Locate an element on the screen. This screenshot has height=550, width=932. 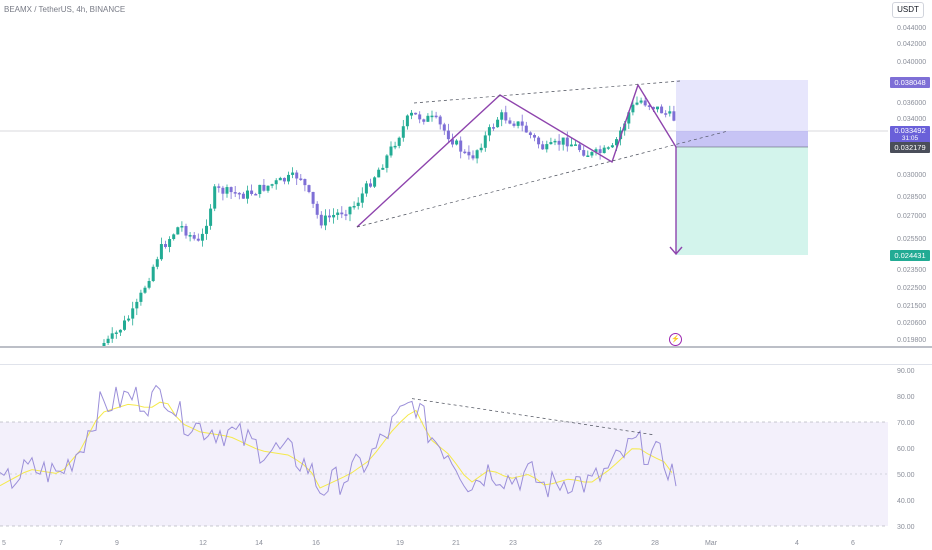
alert-icon: ⚡ is located at coordinates (675, 339).